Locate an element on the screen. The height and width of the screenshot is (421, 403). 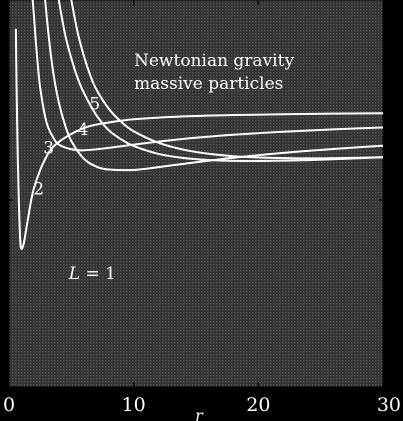
x-tick-label: 30 is located at coordinates (389, 405).